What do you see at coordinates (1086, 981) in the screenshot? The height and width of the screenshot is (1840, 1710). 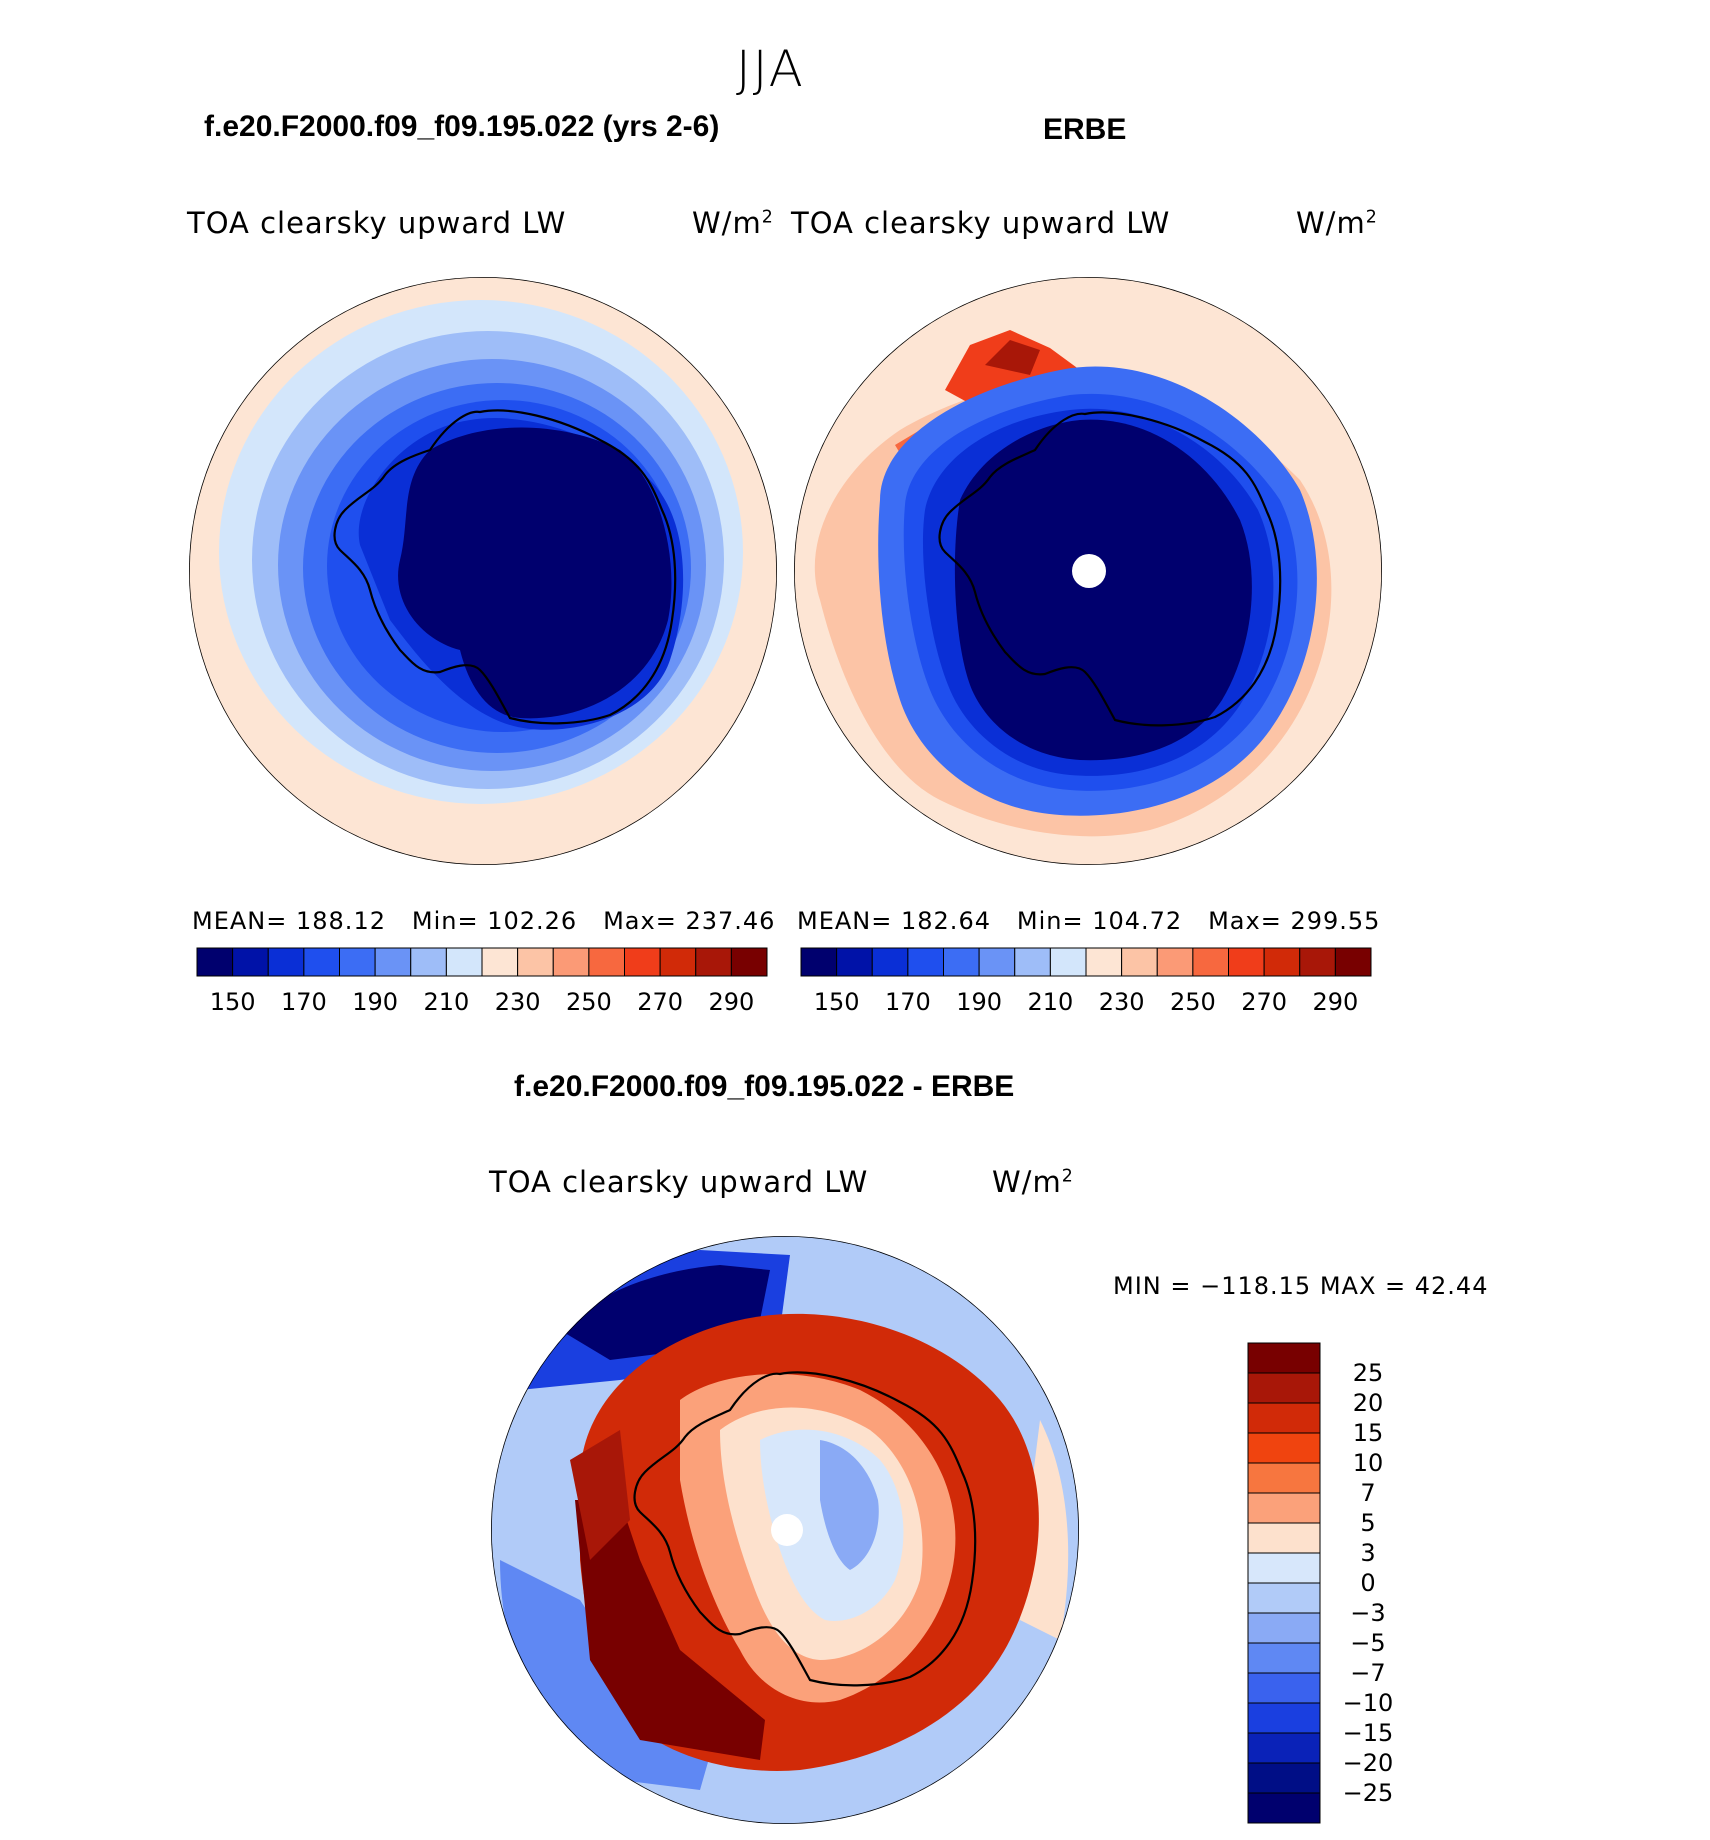 I see `panel-2-colorbar: 150 170 190 210 230 250 270 290` at bounding box center [1086, 981].